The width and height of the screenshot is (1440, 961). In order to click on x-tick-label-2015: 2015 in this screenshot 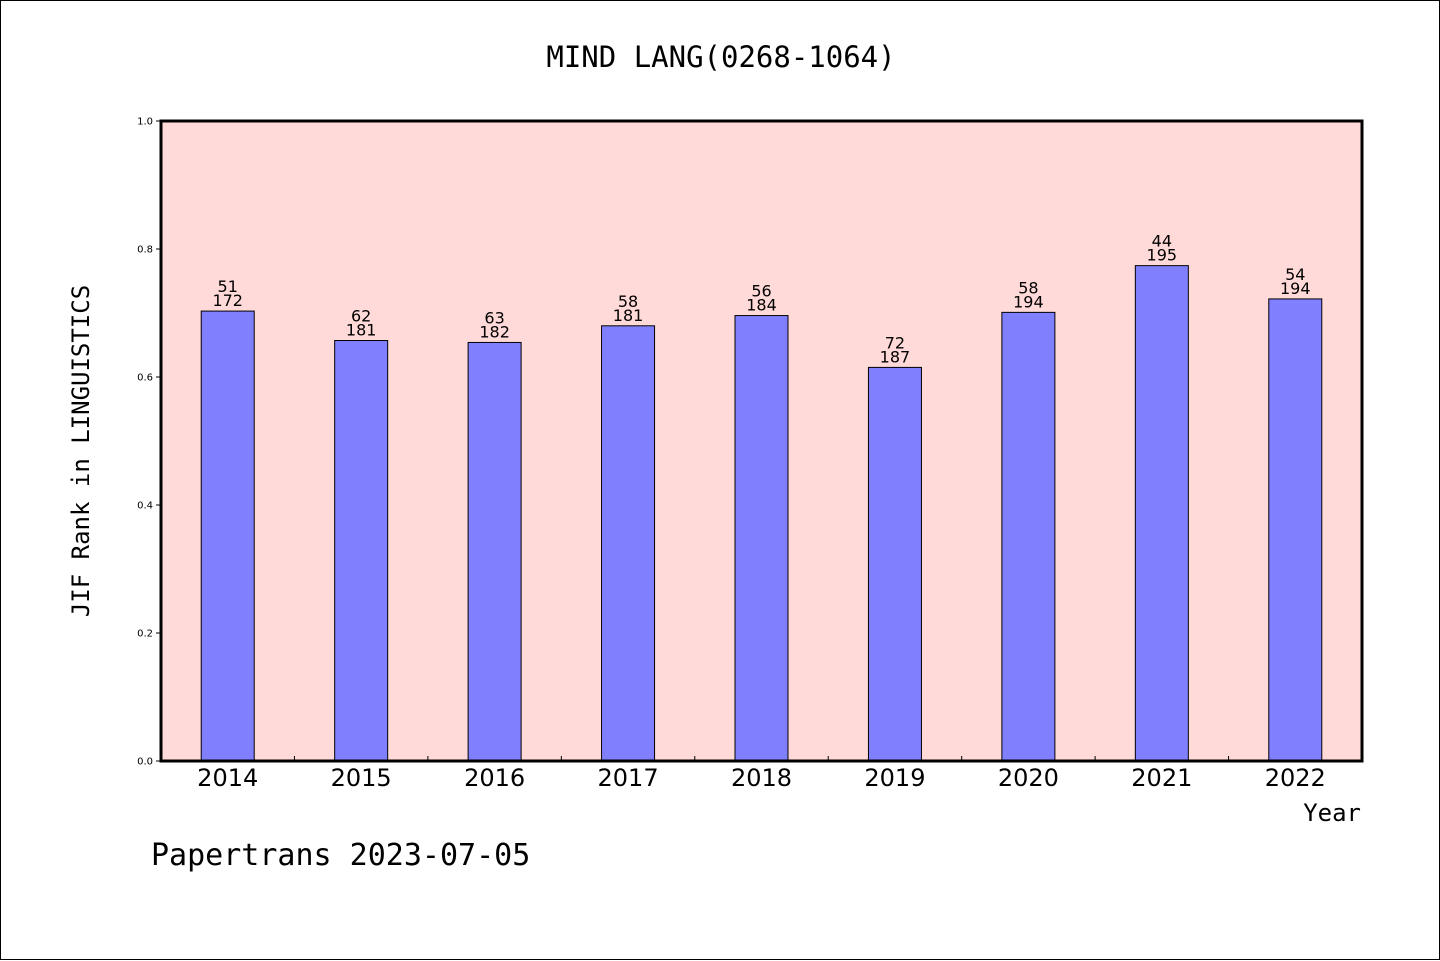, I will do `click(361, 778)`.